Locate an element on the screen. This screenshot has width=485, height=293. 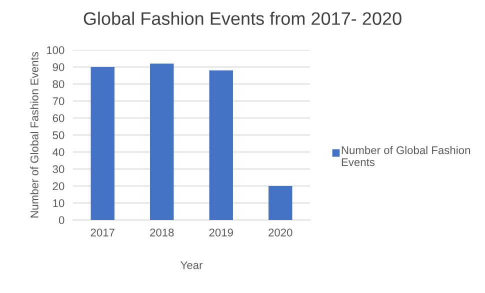
x-tick-label: 2020 is located at coordinates (280, 232).